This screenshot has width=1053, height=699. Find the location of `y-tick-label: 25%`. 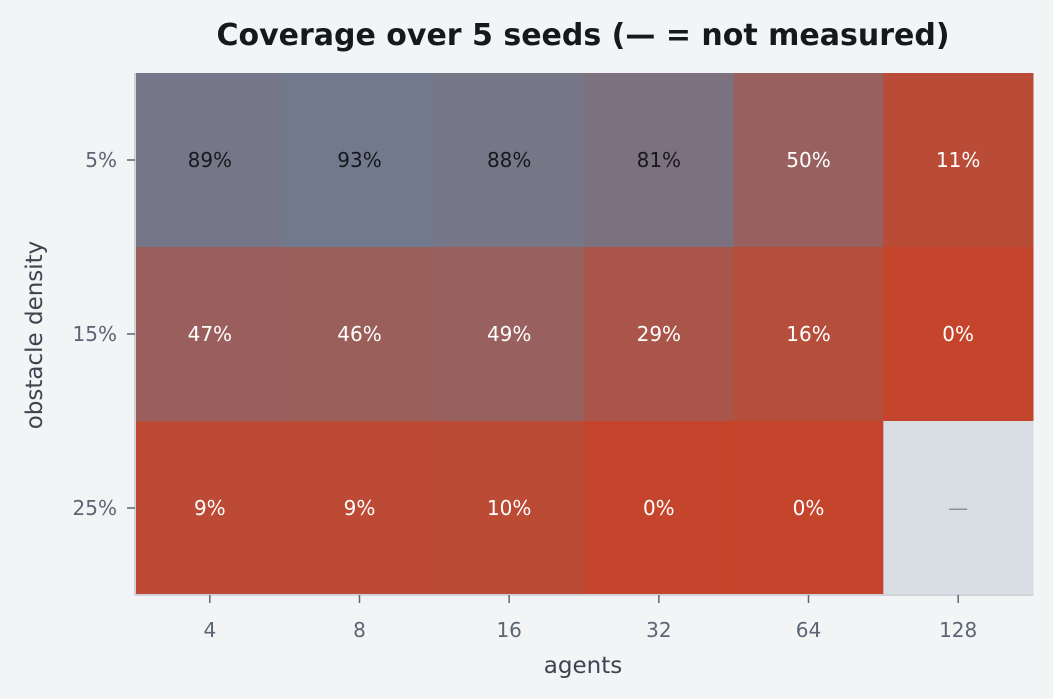

y-tick-label: 25% is located at coordinates (95, 508).